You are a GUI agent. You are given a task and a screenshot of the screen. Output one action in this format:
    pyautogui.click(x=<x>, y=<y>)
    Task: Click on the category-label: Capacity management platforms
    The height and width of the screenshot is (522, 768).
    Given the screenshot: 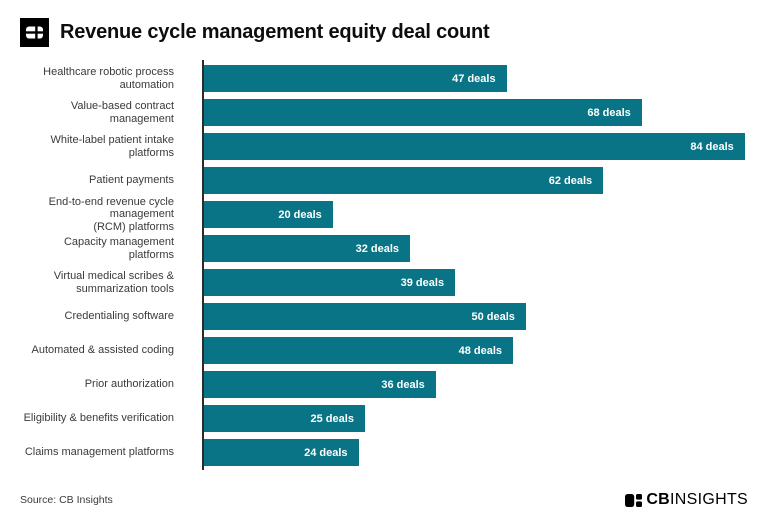 What is the action you would take?
    pyautogui.click(x=118, y=248)
    